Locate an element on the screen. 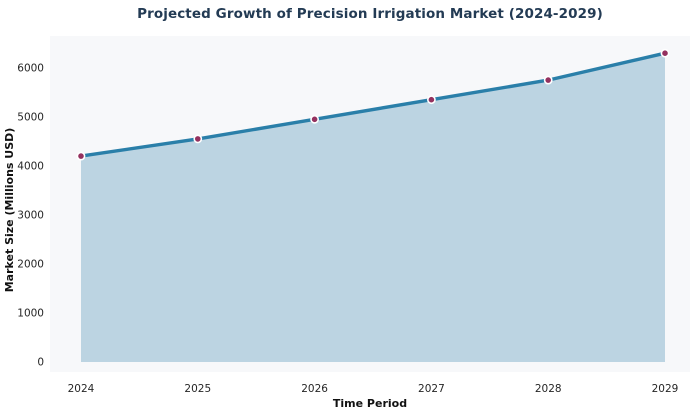 This screenshot has height=417, width=700. x-tick-label: 2026 is located at coordinates (314, 389).